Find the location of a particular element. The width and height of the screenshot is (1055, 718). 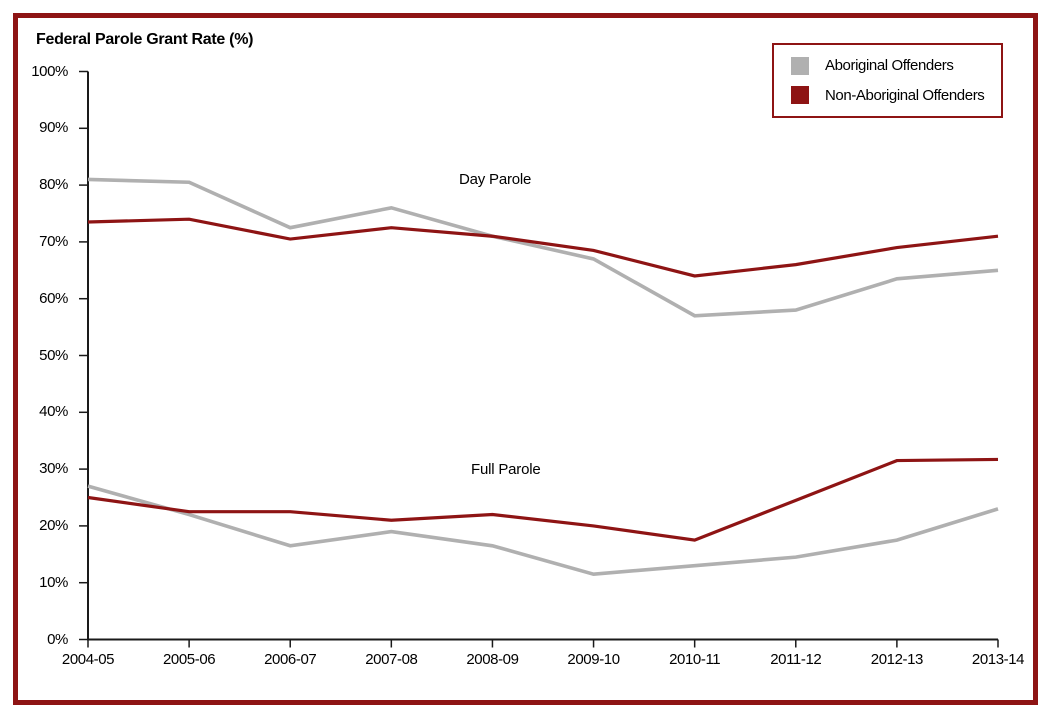

day-parole-annotation: Day Parole is located at coordinates (495, 179).